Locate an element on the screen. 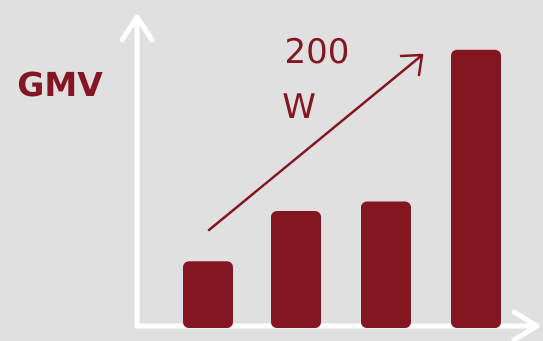  y-axis-arrowhead is located at coordinates (137, 28).